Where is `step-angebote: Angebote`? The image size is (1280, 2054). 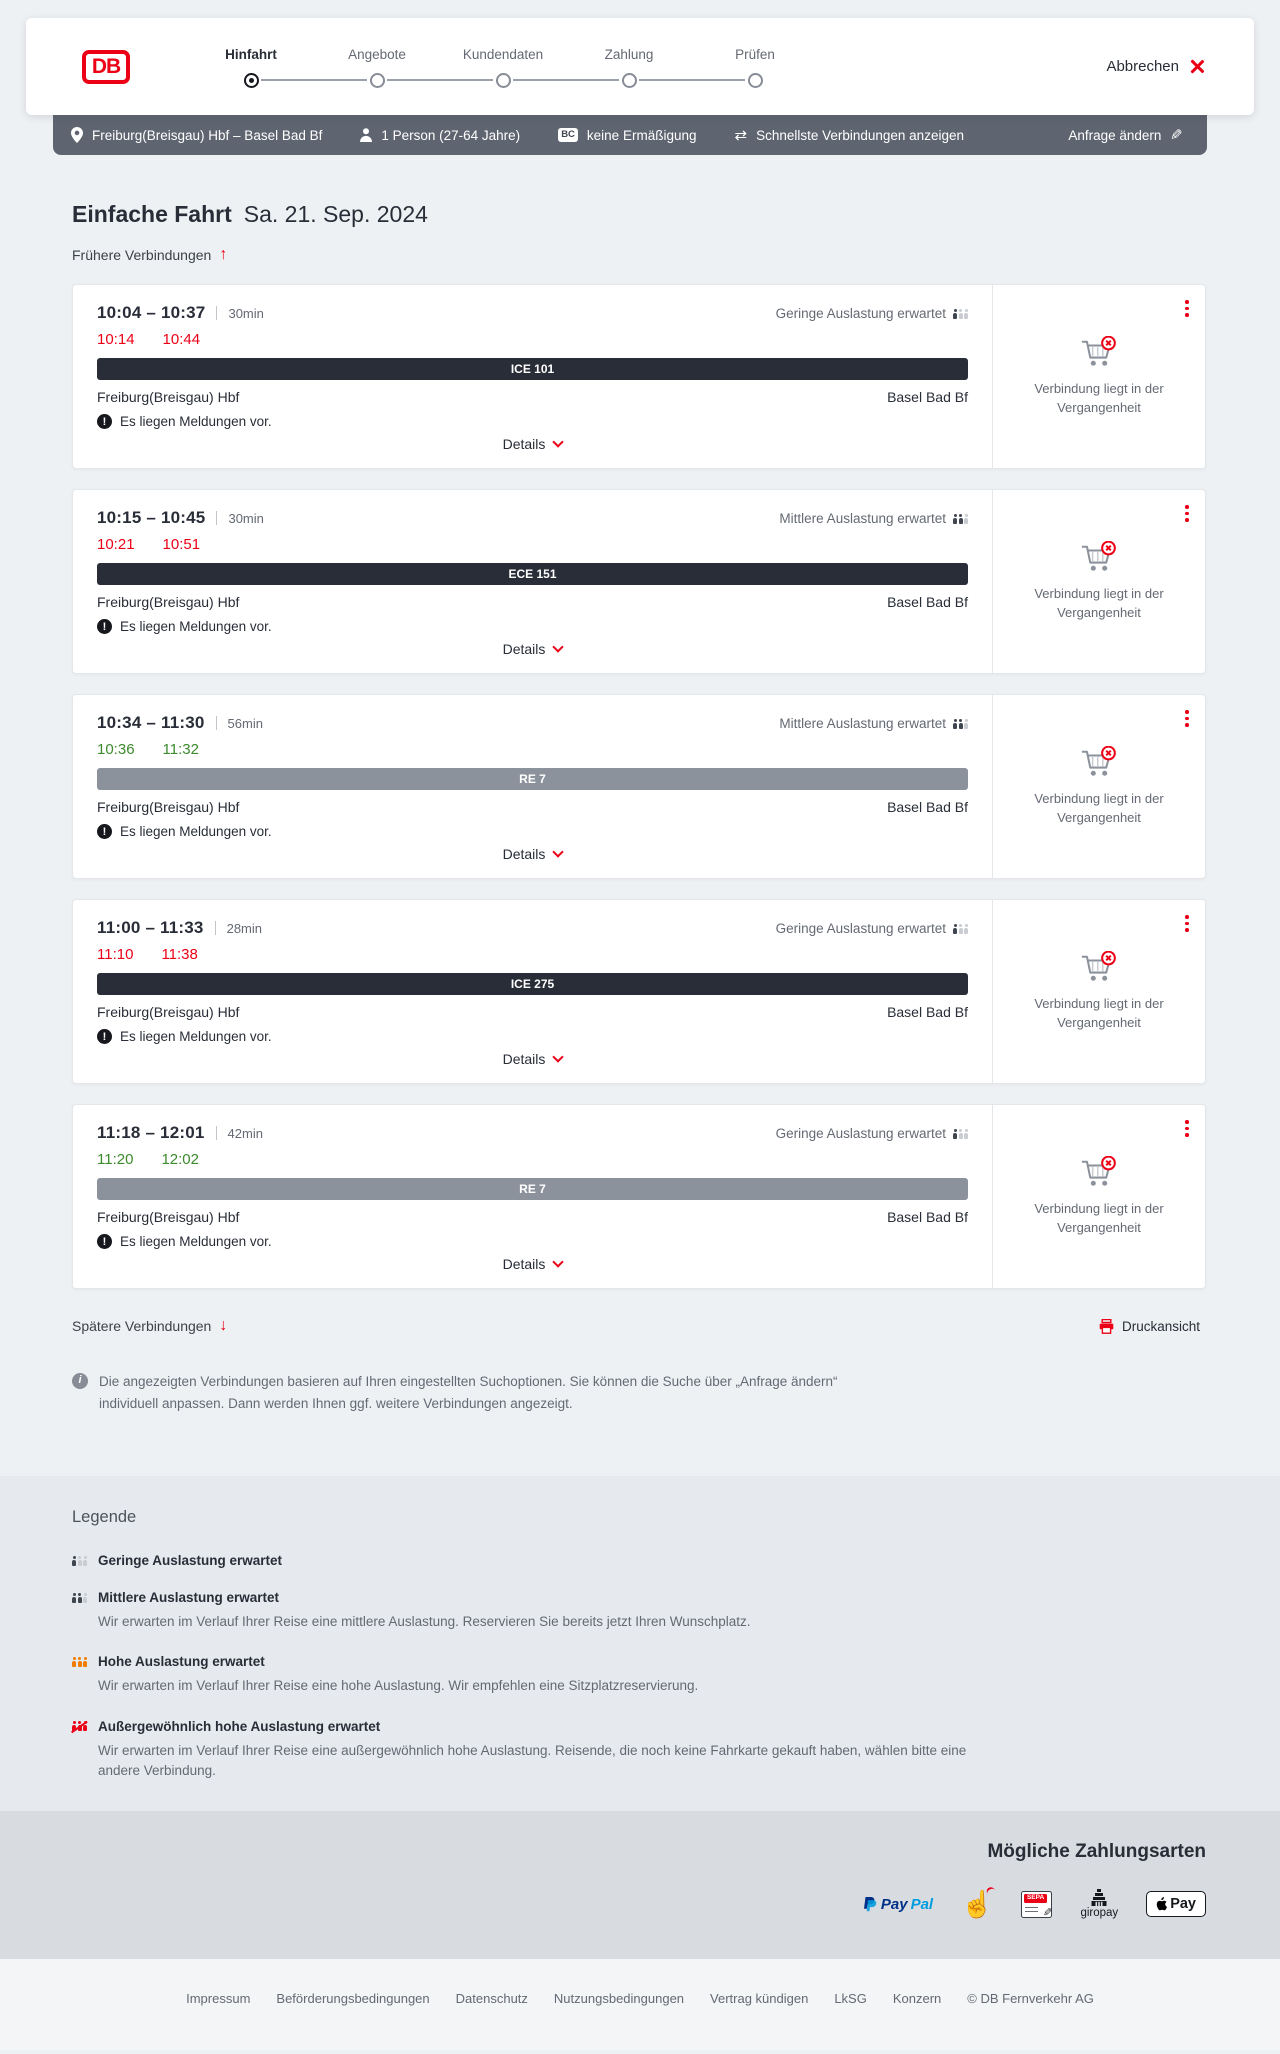 step-angebote: Angebote is located at coordinates (403, 67).